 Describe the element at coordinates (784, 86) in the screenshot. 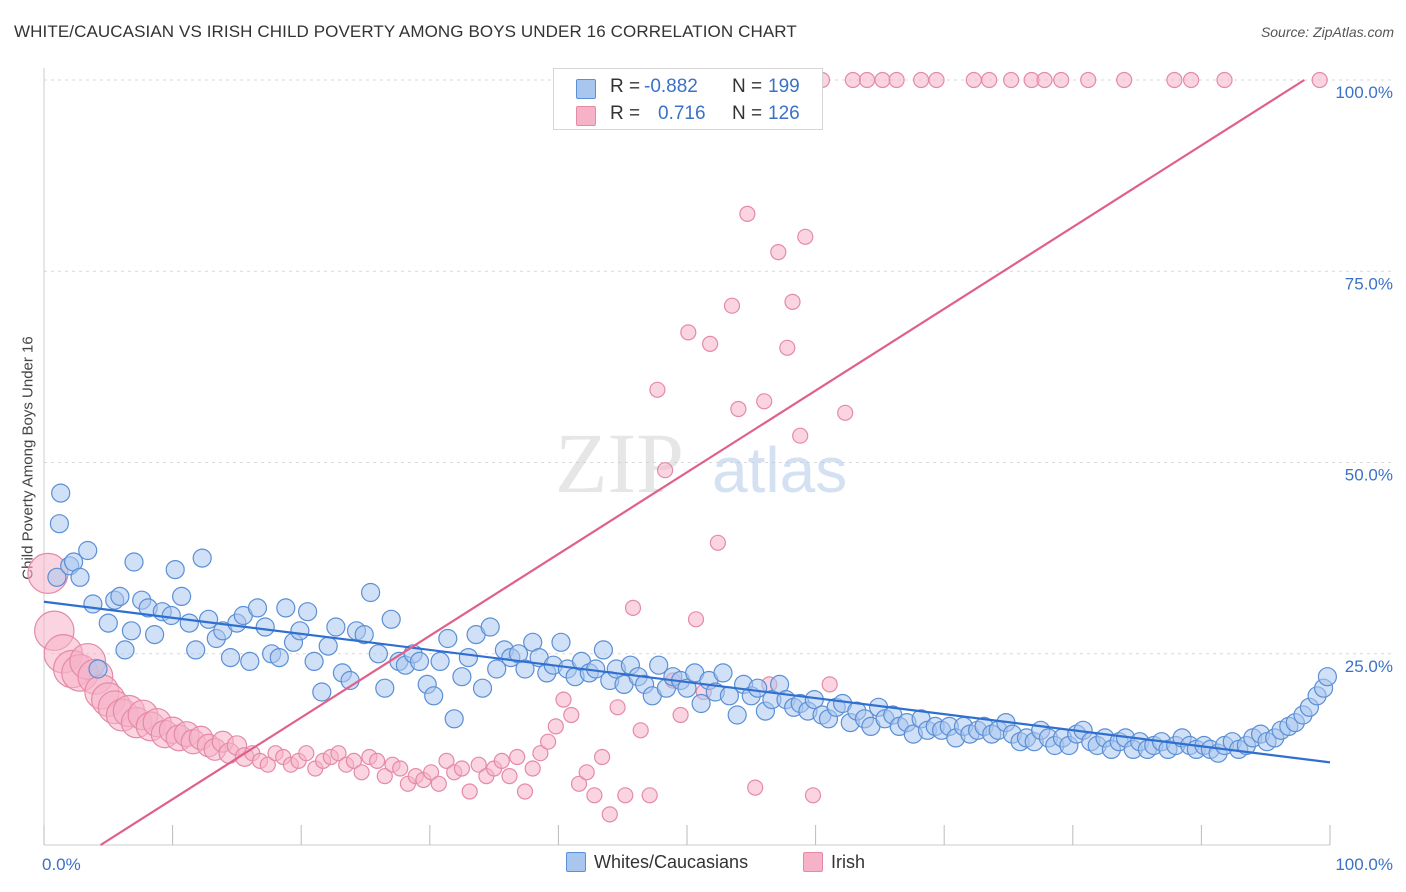

I see `legend-n-value-whites: 199` at that location.